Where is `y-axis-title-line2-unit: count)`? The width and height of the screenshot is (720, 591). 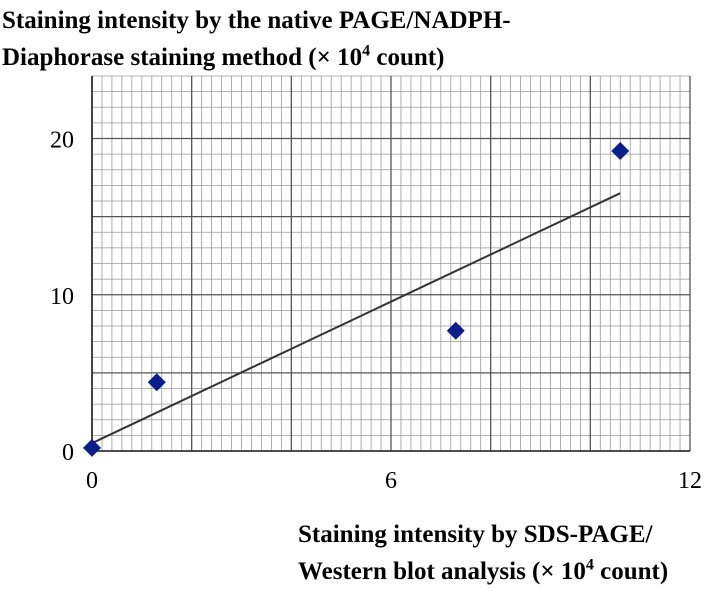 y-axis-title-line2-unit: count) is located at coordinates (407, 57).